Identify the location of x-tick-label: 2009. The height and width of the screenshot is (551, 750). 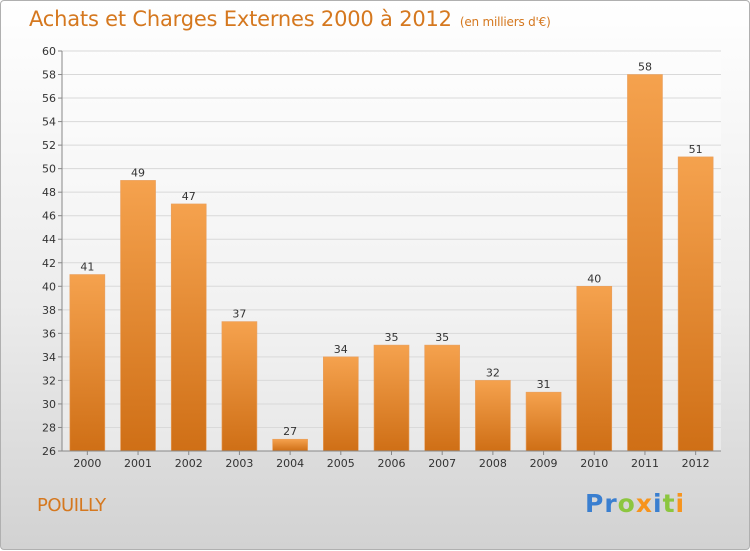
(544, 463).